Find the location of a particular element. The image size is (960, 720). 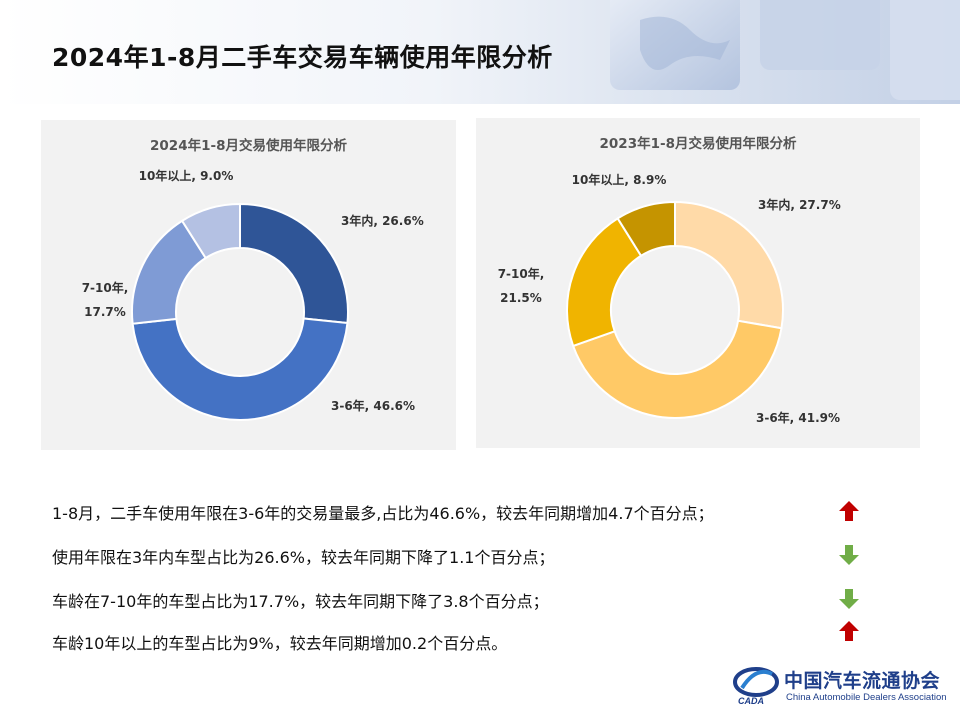

finding-item: 车龄10年以上的车型占比为9%，较去年同期增加0.2个百分点。 is located at coordinates (462, 638).